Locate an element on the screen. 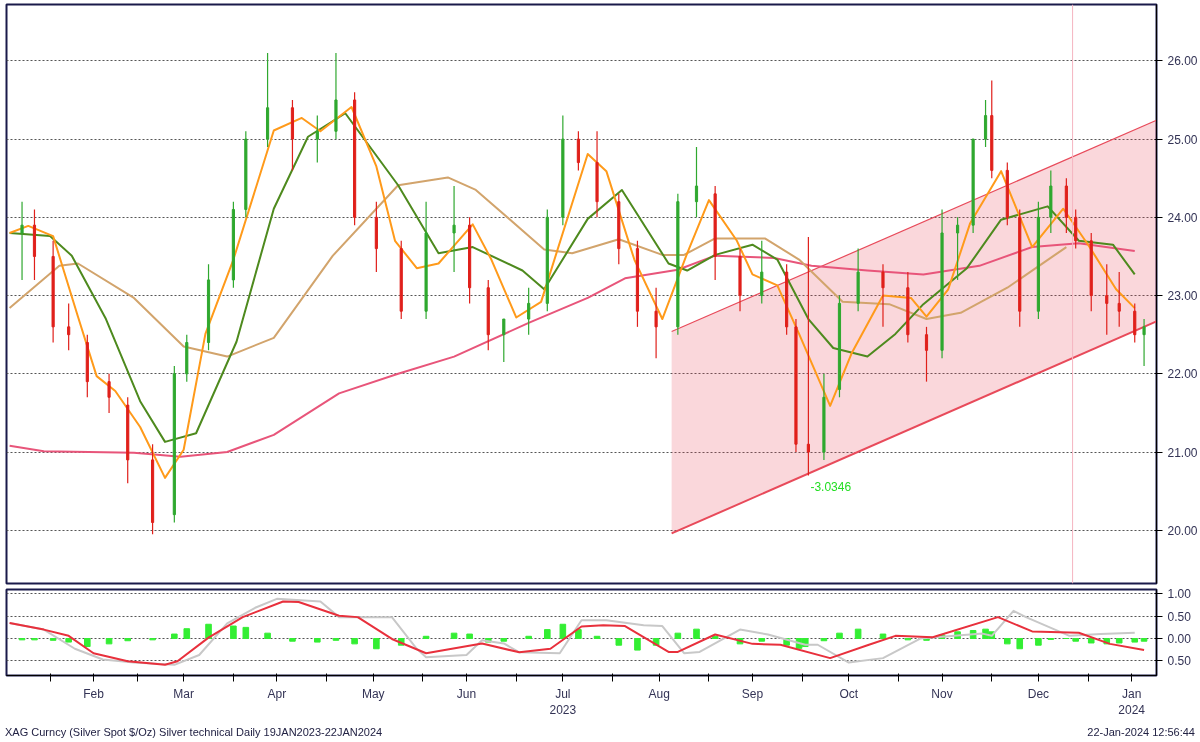  x-tick-label: Jan 2024 is located at coordinates (1132, 702).